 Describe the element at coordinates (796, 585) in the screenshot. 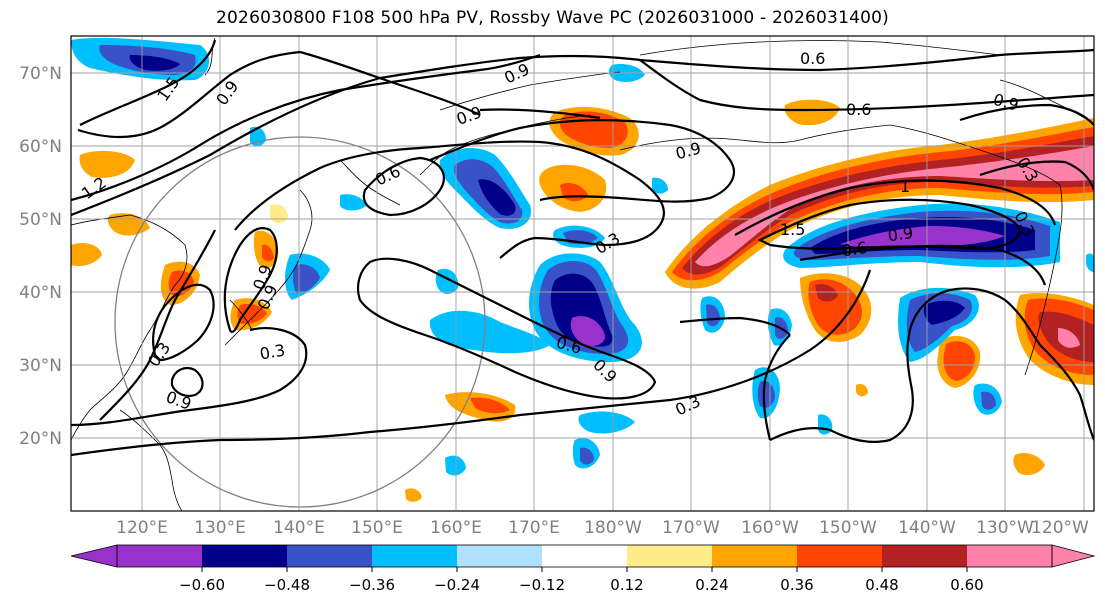

I see `colorbar-tick-label: 0.36` at that location.